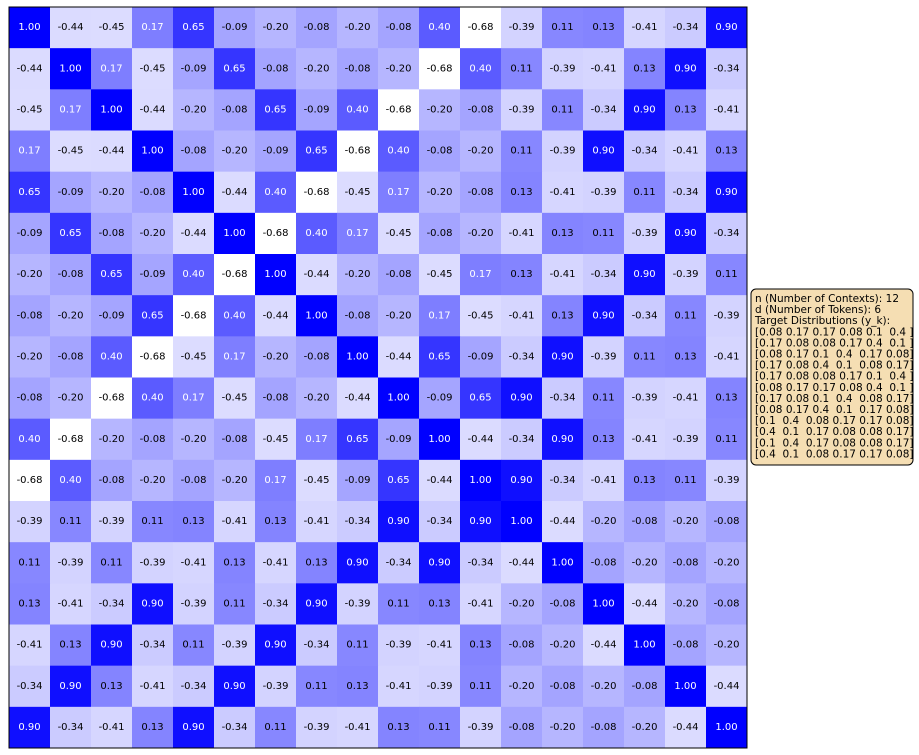 The height and width of the screenshot is (755, 919). Describe the element at coordinates (357, 645) in the screenshot. I see `cell-label: 0.11` at that location.